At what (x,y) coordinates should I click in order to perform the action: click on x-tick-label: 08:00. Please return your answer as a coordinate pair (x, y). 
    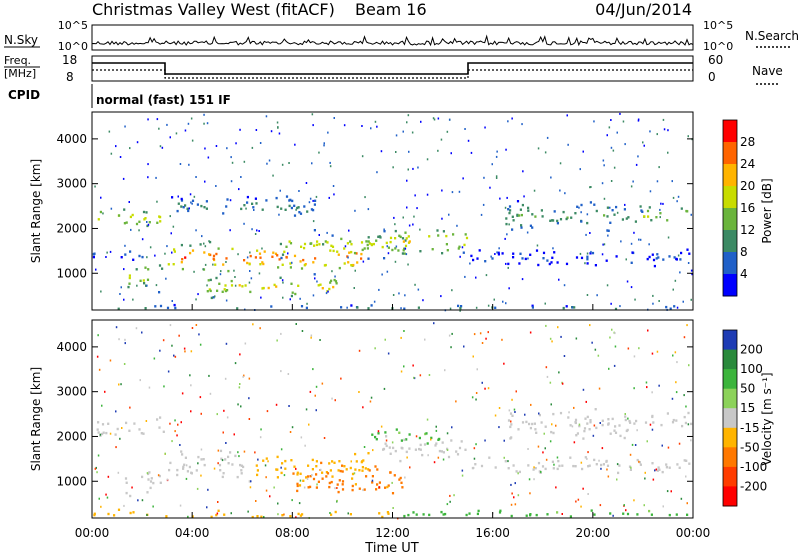
    Looking at the image, I should click on (292, 533).